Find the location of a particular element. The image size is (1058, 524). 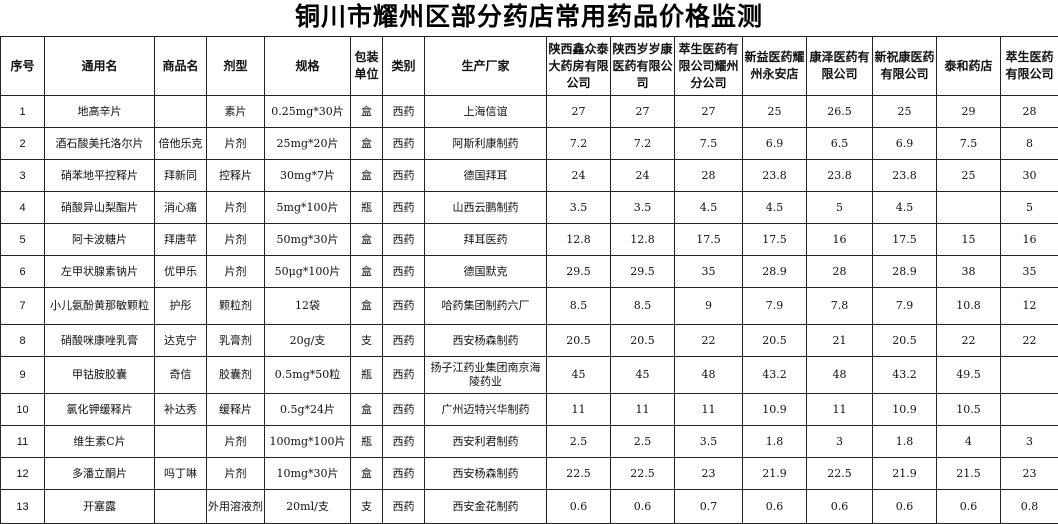

index-cell: 13 is located at coordinates (23, 507).